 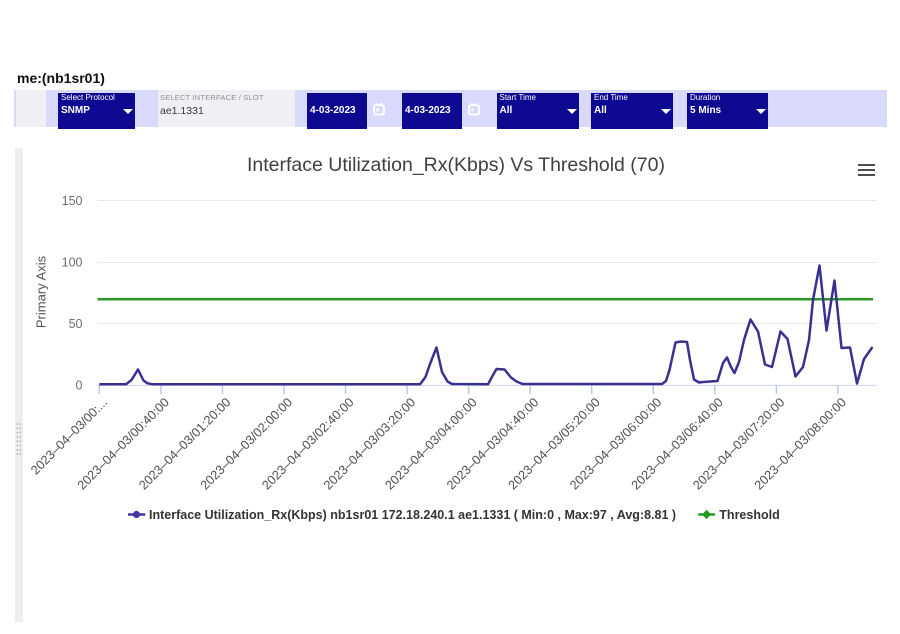 I want to click on svg-text: Primary Axis, so click(x=41, y=291).